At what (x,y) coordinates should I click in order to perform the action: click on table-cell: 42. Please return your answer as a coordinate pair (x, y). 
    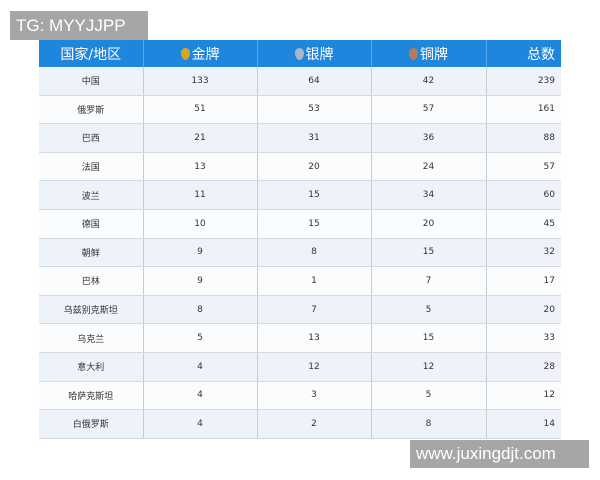
    Looking at the image, I should click on (429, 81).